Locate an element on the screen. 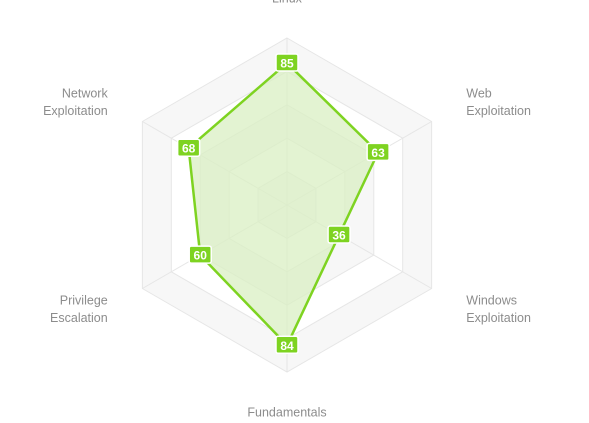  axis-label-line: Fundamentals is located at coordinates (286, 413).